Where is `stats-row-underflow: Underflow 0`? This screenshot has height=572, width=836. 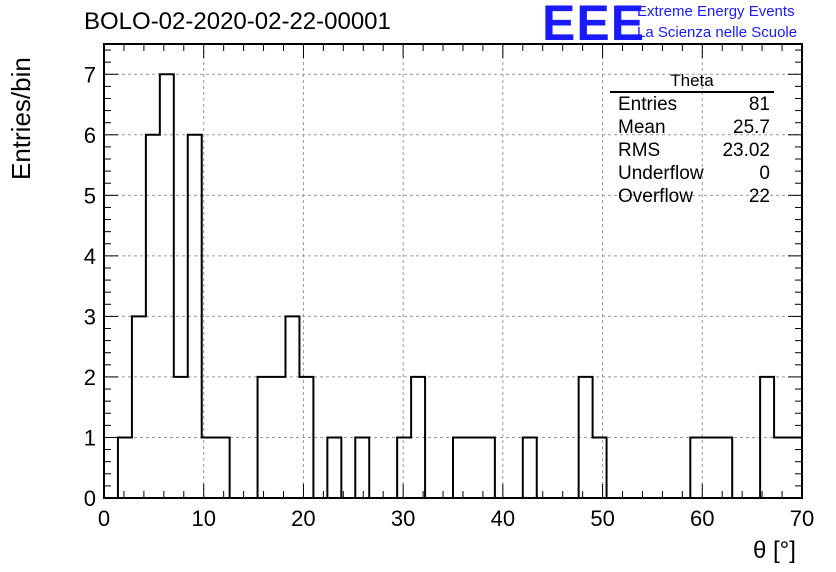
stats-row-underflow: Underflow 0 is located at coordinates (692, 173).